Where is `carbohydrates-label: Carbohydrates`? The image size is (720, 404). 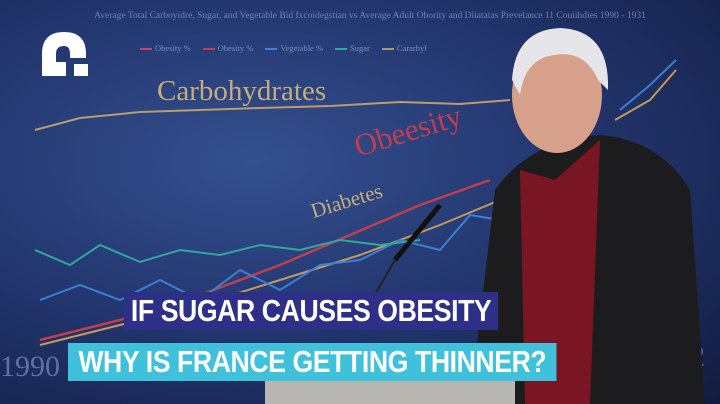 carbohydrates-label: Carbohydrates is located at coordinates (242, 91).